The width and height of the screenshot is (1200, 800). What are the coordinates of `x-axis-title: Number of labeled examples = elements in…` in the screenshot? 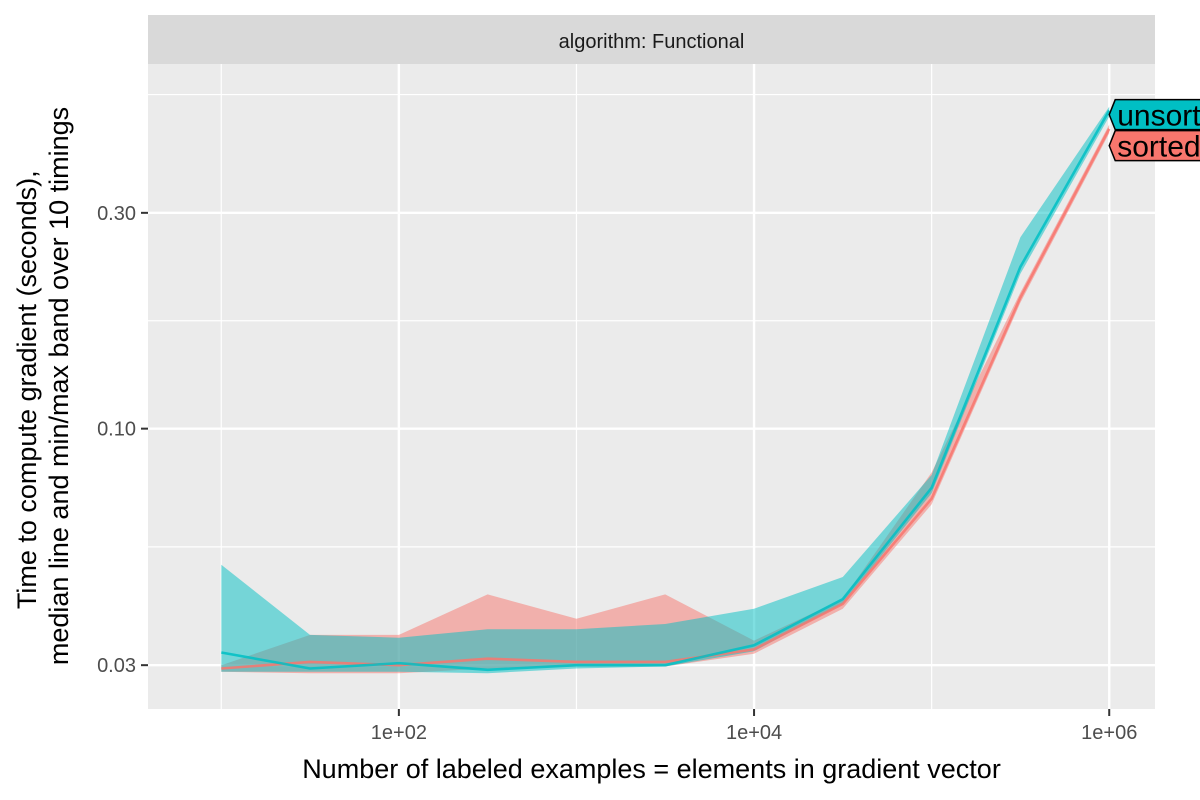 It's located at (651, 769).